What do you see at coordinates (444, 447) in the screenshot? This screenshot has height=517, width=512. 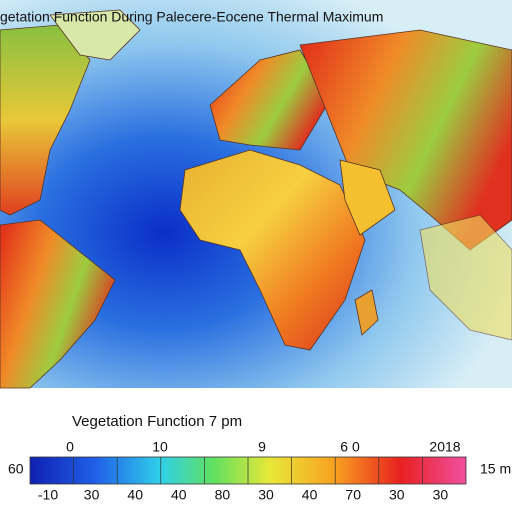 I see `colorbar-top-label: 2018` at bounding box center [444, 447].